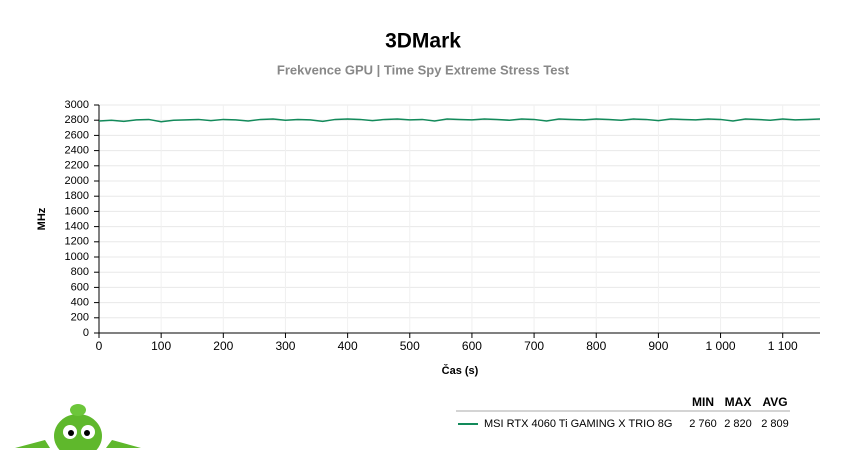 The image size is (846, 450). What do you see at coordinates (80, 318) in the screenshot?
I see `y-tick-label: 200` at bounding box center [80, 318].